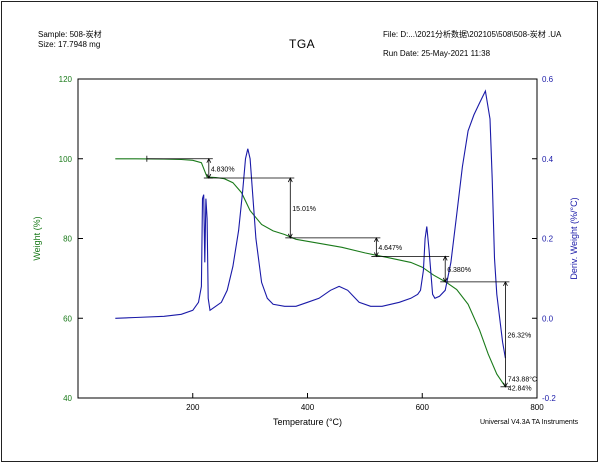 The height and width of the screenshot is (465, 601). What do you see at coordinates (574, 238) in the screenshot?
I see `y2-axis-label: Deriv. Weight (%/°C)` at bounding box center [574, 238].